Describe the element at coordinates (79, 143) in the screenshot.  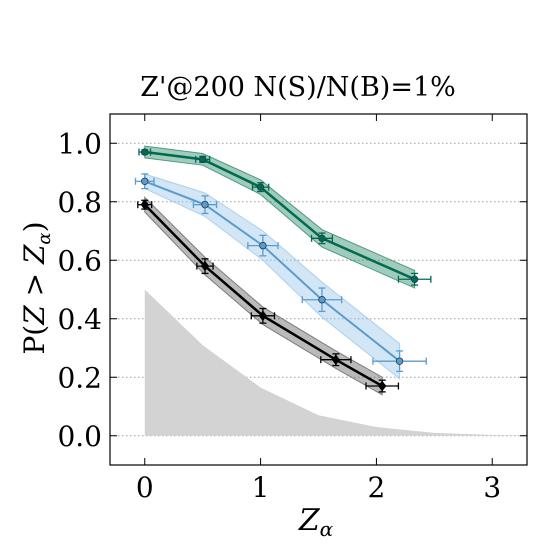
I see `y-tick-label: 1.0` at that location.